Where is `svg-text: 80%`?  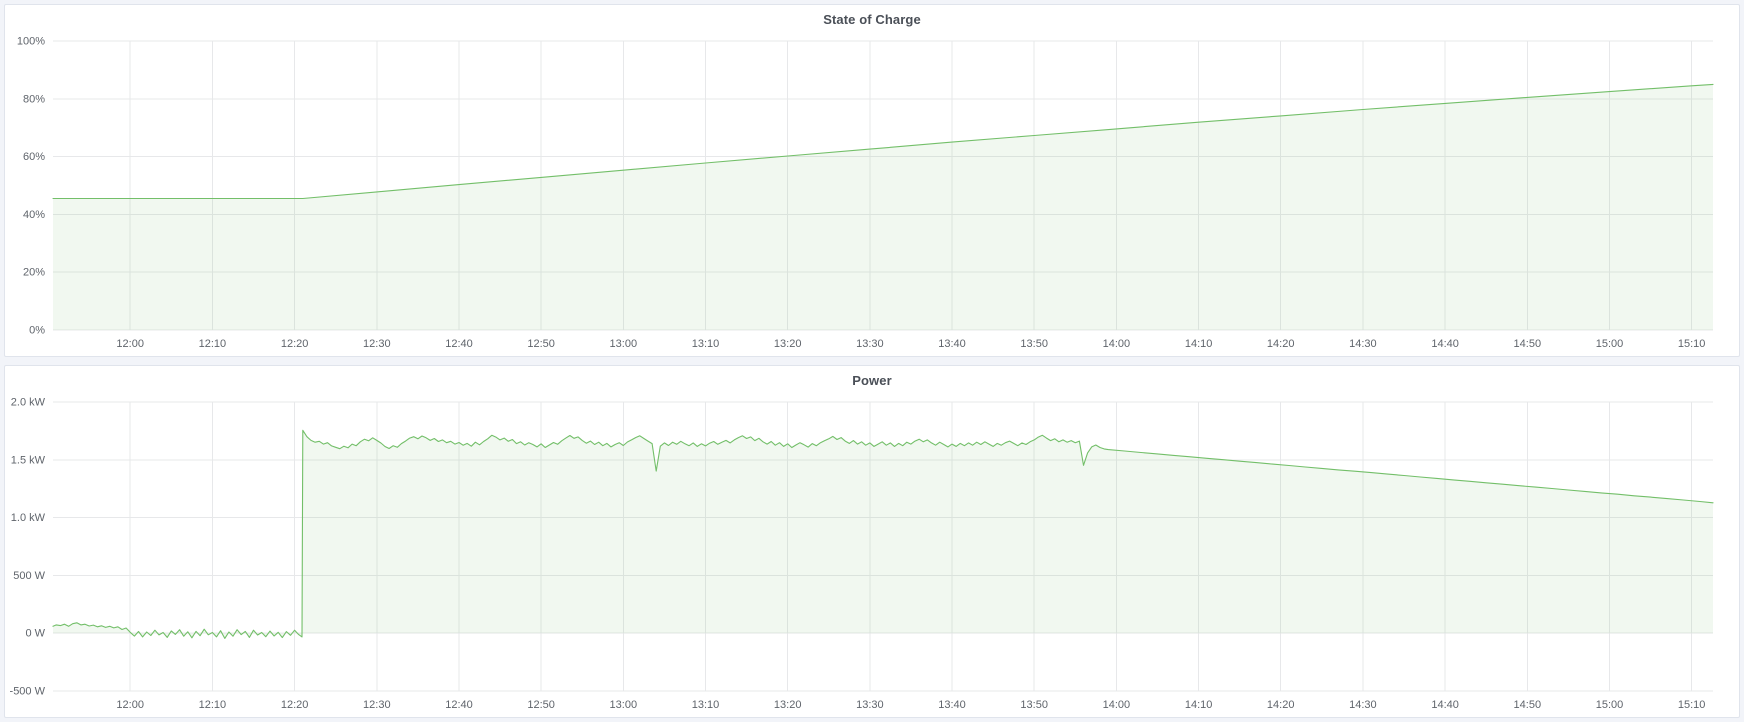
svg-text: 80% is located at coordinates (34, 99).